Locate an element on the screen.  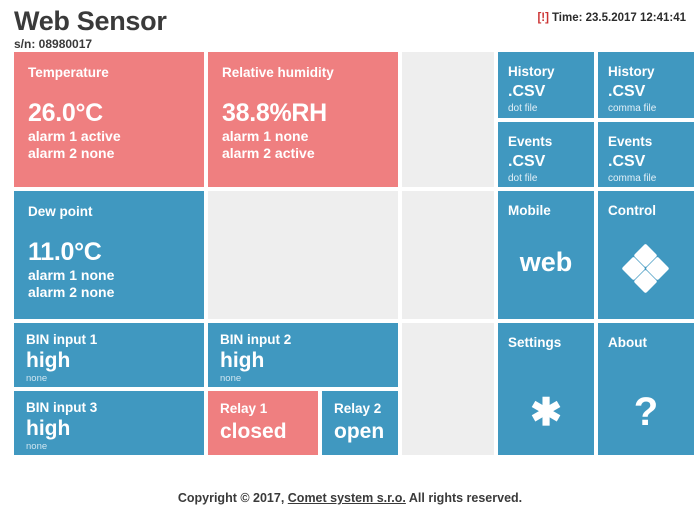
download-button-events-csv-comma: Events .CSV comma file is located at coordinates (646, 154).